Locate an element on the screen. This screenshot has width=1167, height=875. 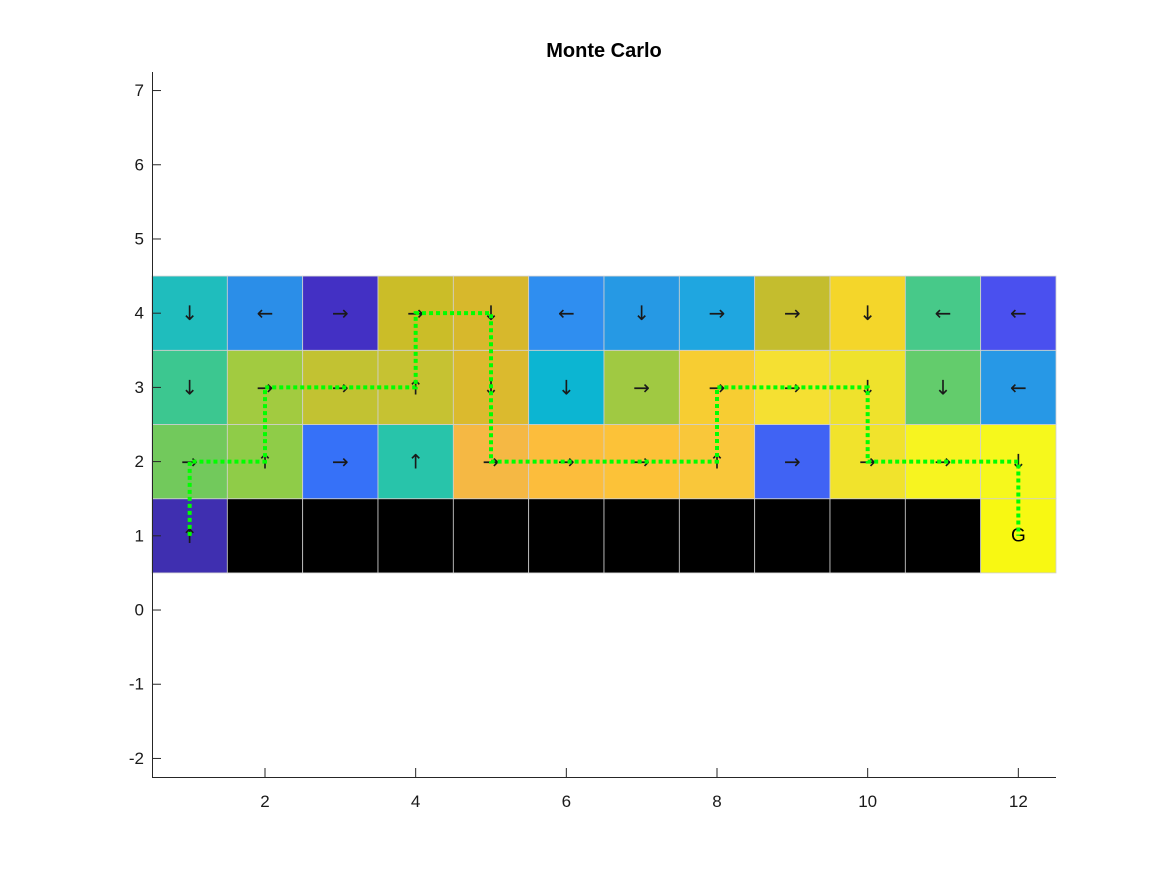
chart-title: Monte Carlo is located at coordinates (604, 51).